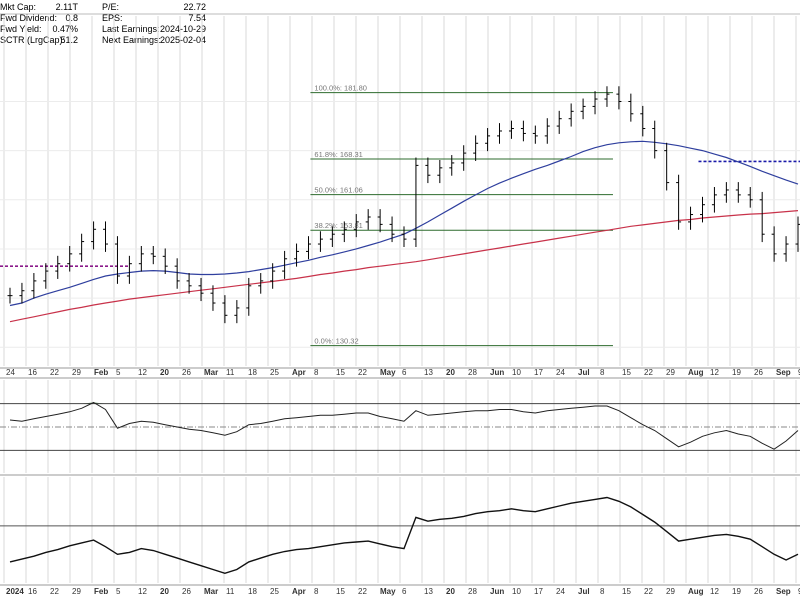  What do you see at coordinates (211, 591) in the screenshot?
I see `x-tick-label: Mar` at bounding box center [211, 591].